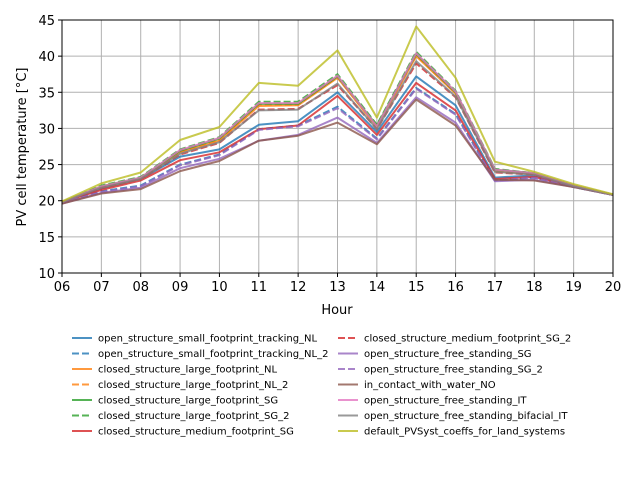 The width and height of the screenshot is (640, 484). I want to click on legend-label: closed_structure_large_footprint_NL_2, so click(193, 385).